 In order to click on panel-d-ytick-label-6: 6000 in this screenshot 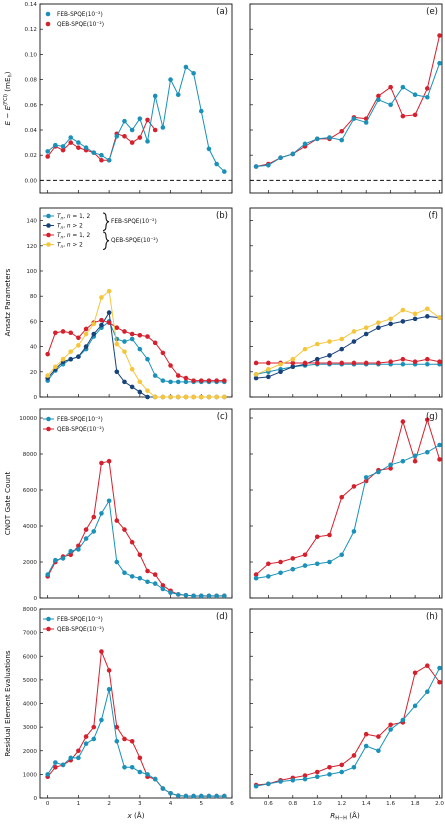, I will do `click(30, 657)`.